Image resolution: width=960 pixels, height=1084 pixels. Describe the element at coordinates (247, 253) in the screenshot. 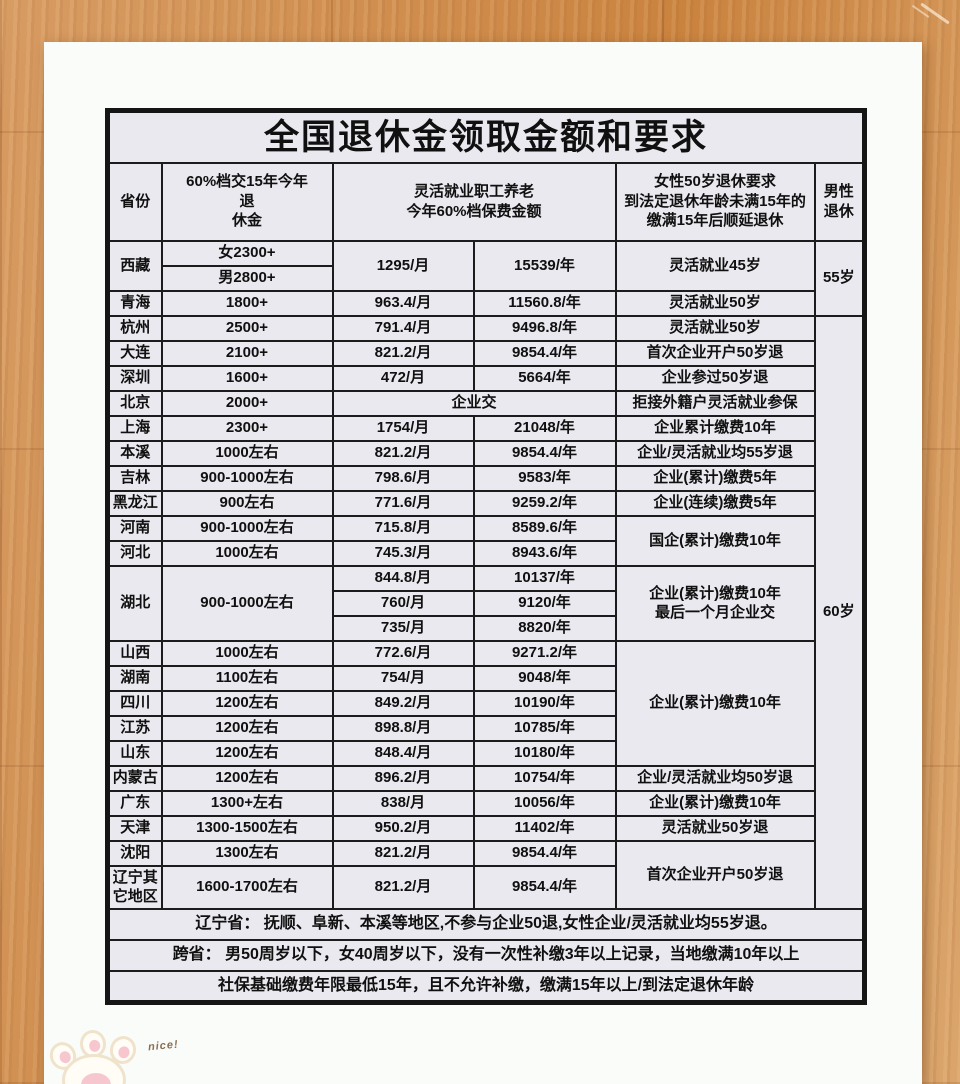

I see `table-cell: 女2300+` at that location.